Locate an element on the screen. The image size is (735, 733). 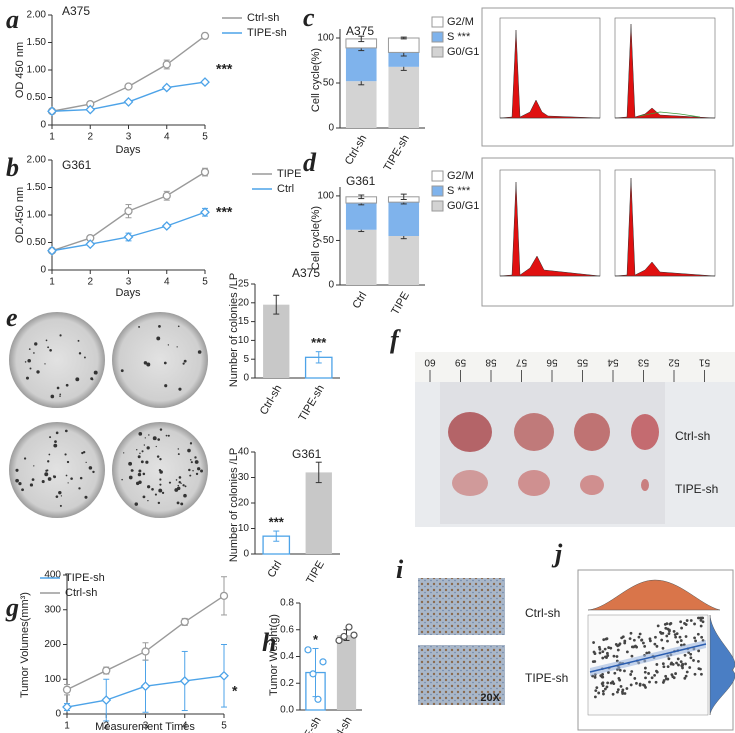
y-axis-label: Number of colonies /LP is located at coordinates (234, 330).